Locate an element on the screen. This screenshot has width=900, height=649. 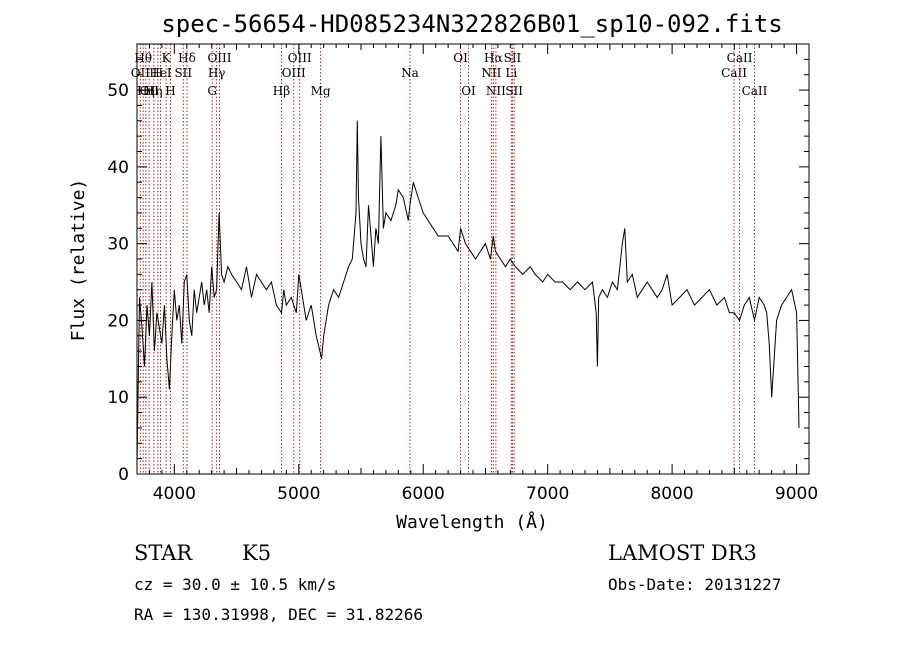
line-marker-label: Mg is located at coordinates (321, 91).